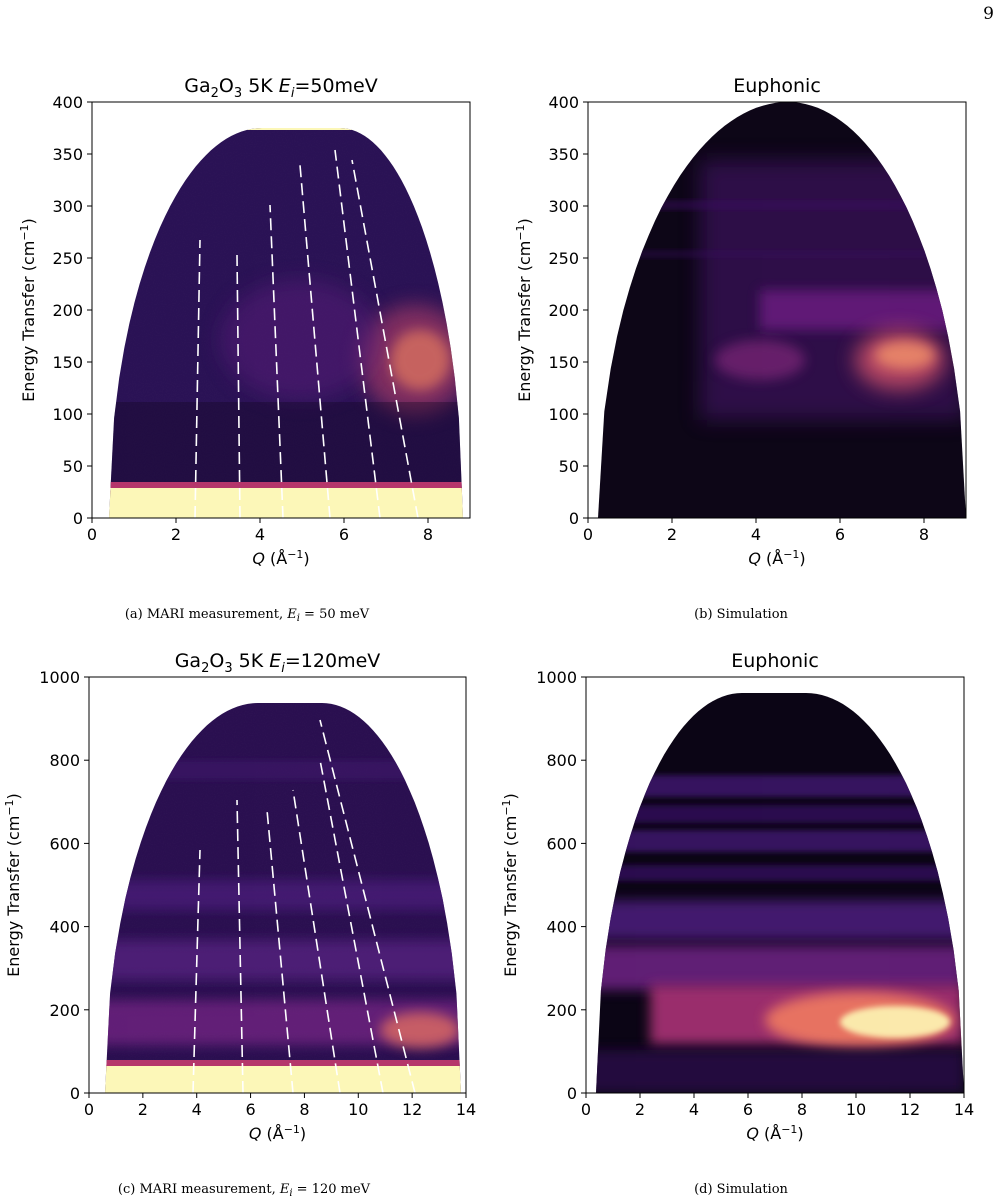 The height and width of the screenshot is (1203, 997). What do you see at coordinates (247, 615) in the screenshot?
I see `subfigure-caption: (a) MARI measurement, Ei = 50 meV` at bounding box center [247, 615].